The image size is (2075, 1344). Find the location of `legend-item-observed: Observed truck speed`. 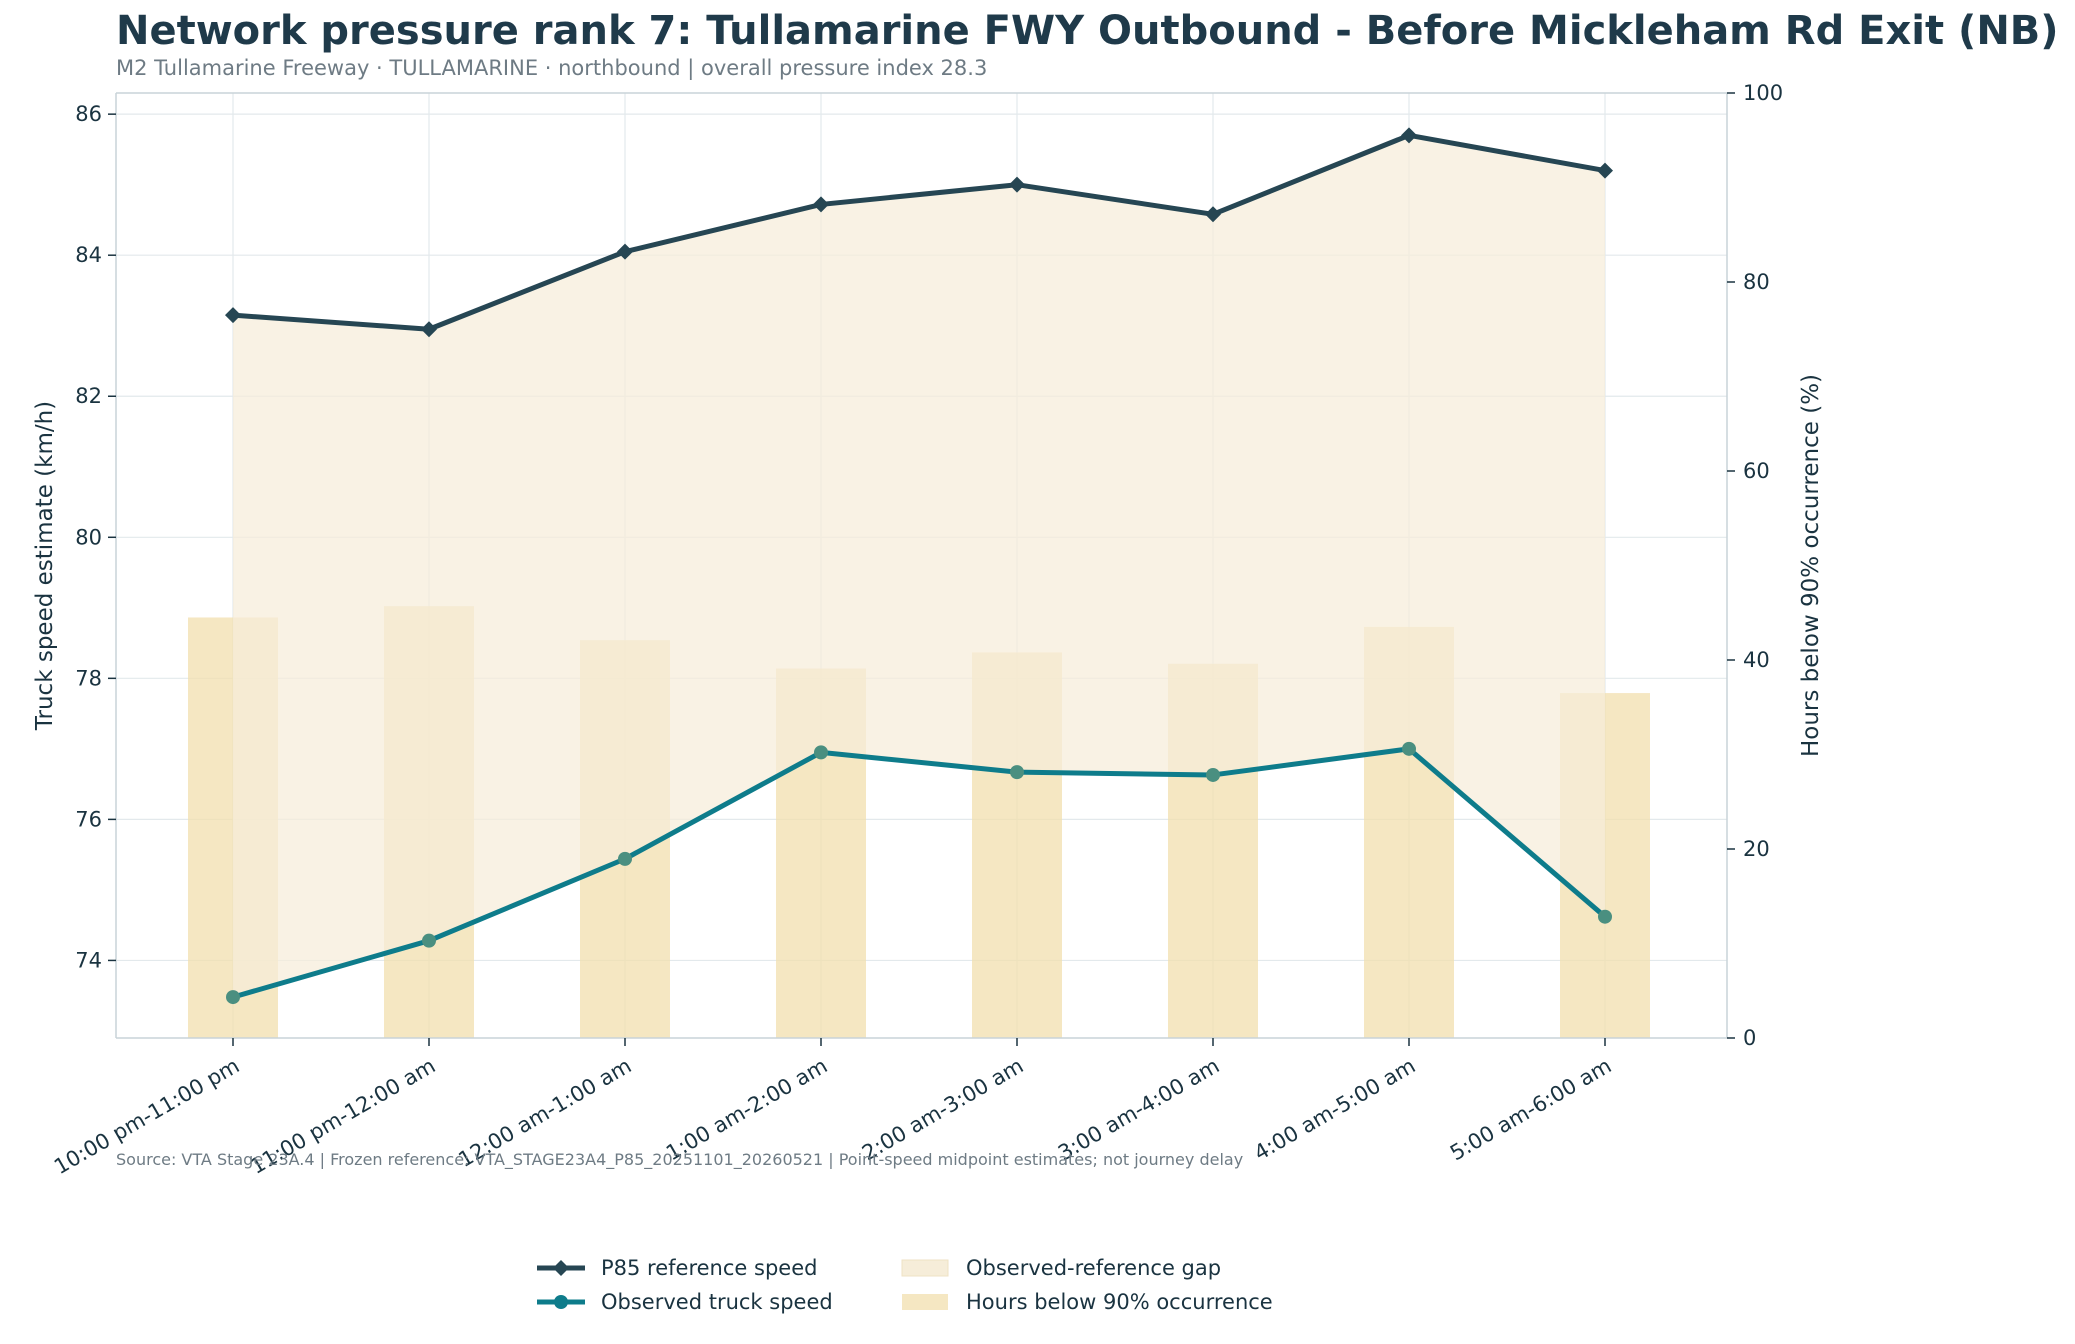

legend-item-observed: Observed truck speed is located at coordinates (684, 1302).